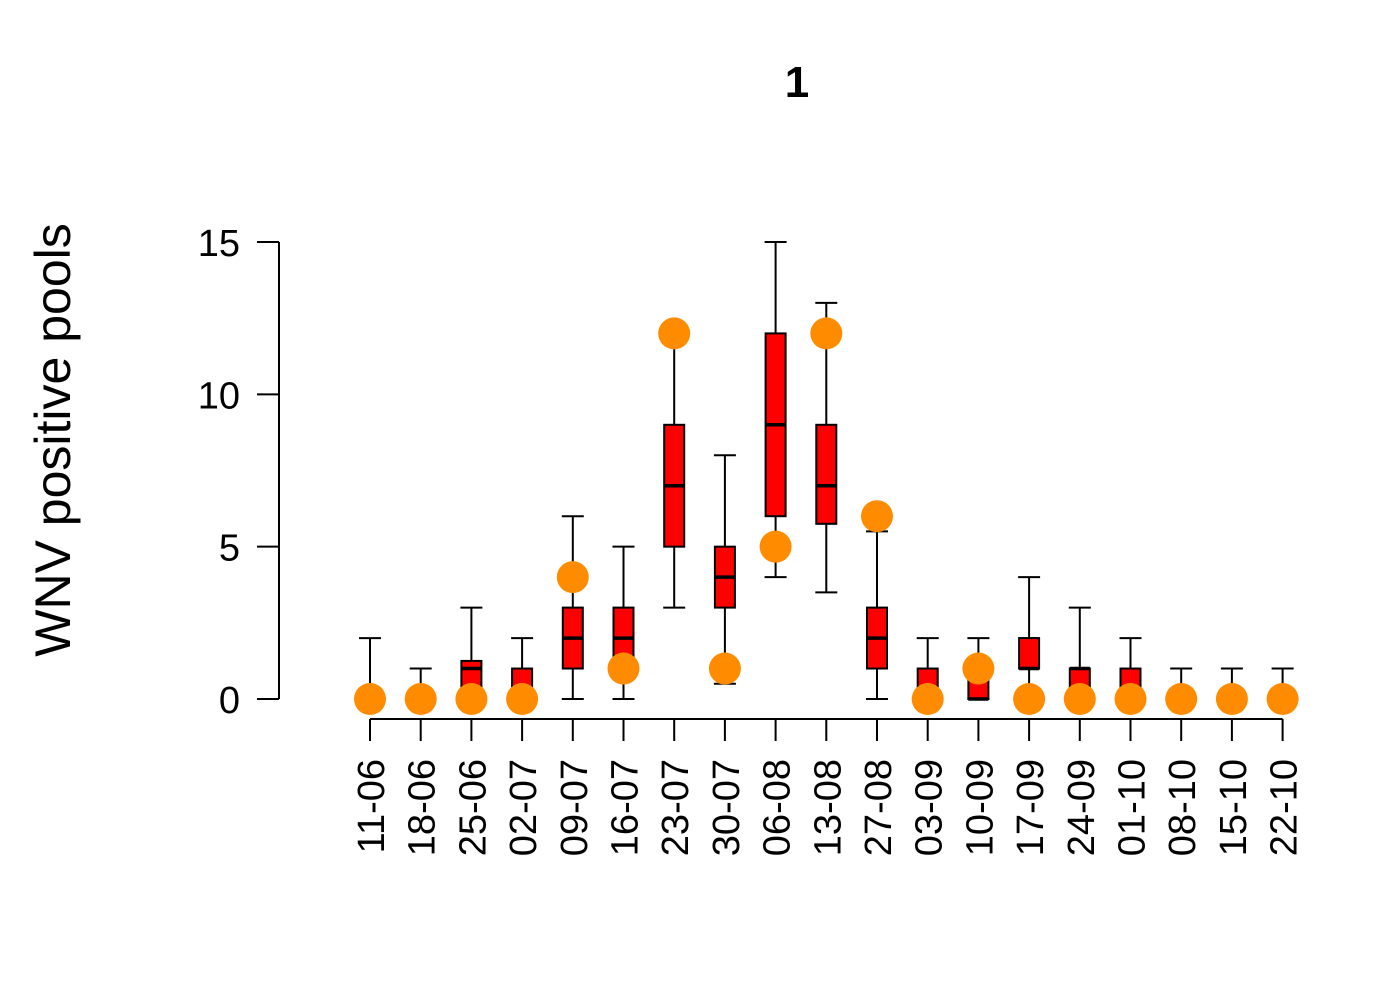 This screenshot has width=1400, height=1000. I want to click on y-tick-label: 15, so click(219, 244).